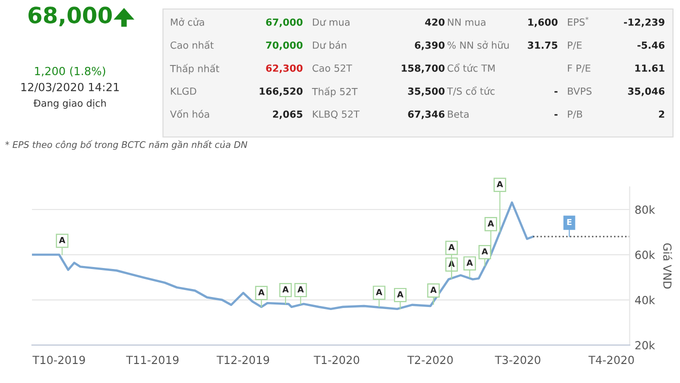  I want to click on text: 2,065, so click(287, 115).